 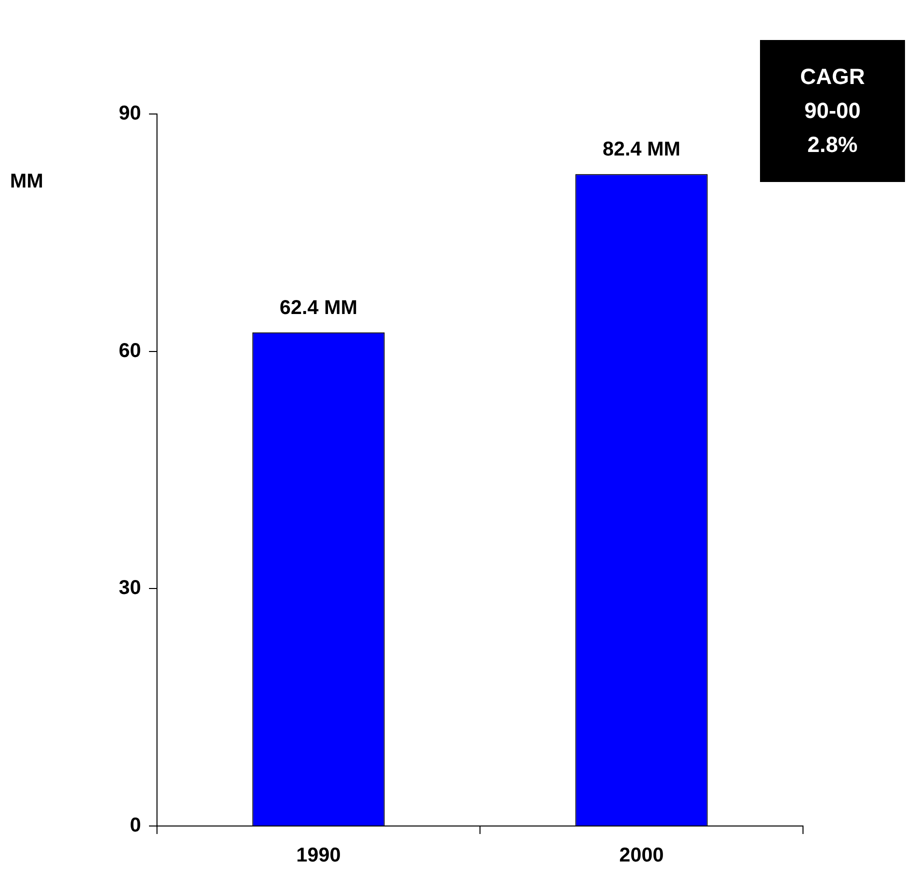 I want to click on data-label: 62.4 MM, so click(x=319, y=307).